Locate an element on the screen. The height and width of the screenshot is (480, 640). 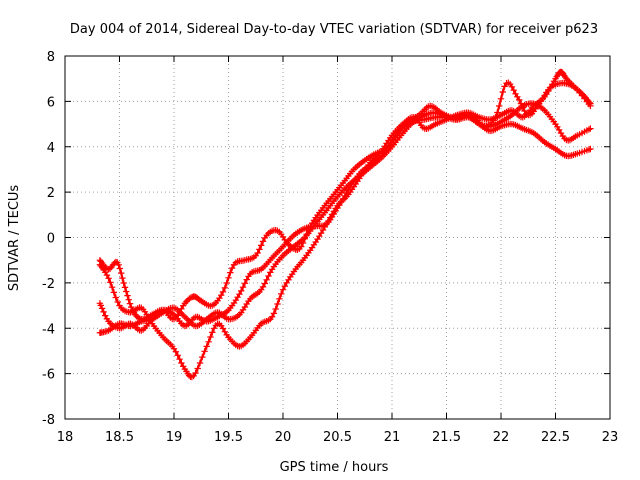
y-tick-label: 2 is located at coordinates (51, 193).